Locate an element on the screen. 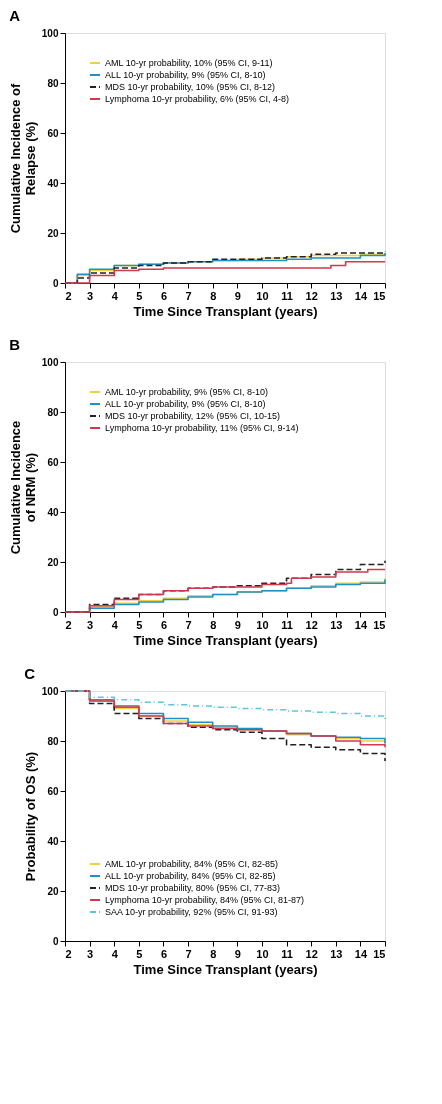  chart-title: C is located at coordinates (30, 673).